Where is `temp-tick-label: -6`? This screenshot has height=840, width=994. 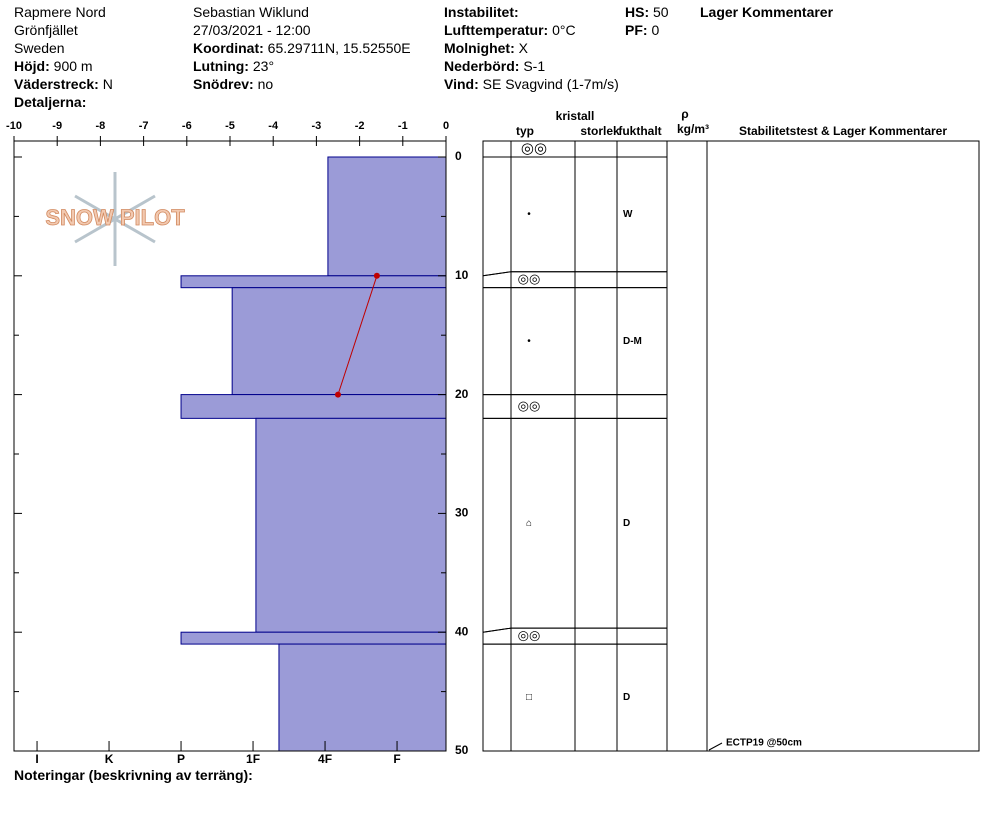 temp-tick-label: -6 is located at coordinates (187, 126).